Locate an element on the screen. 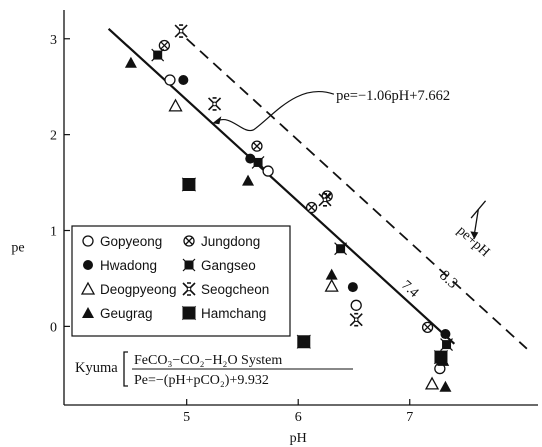  legend-label-gopyeong: Gopyeong is located at coordinates (131, 241).